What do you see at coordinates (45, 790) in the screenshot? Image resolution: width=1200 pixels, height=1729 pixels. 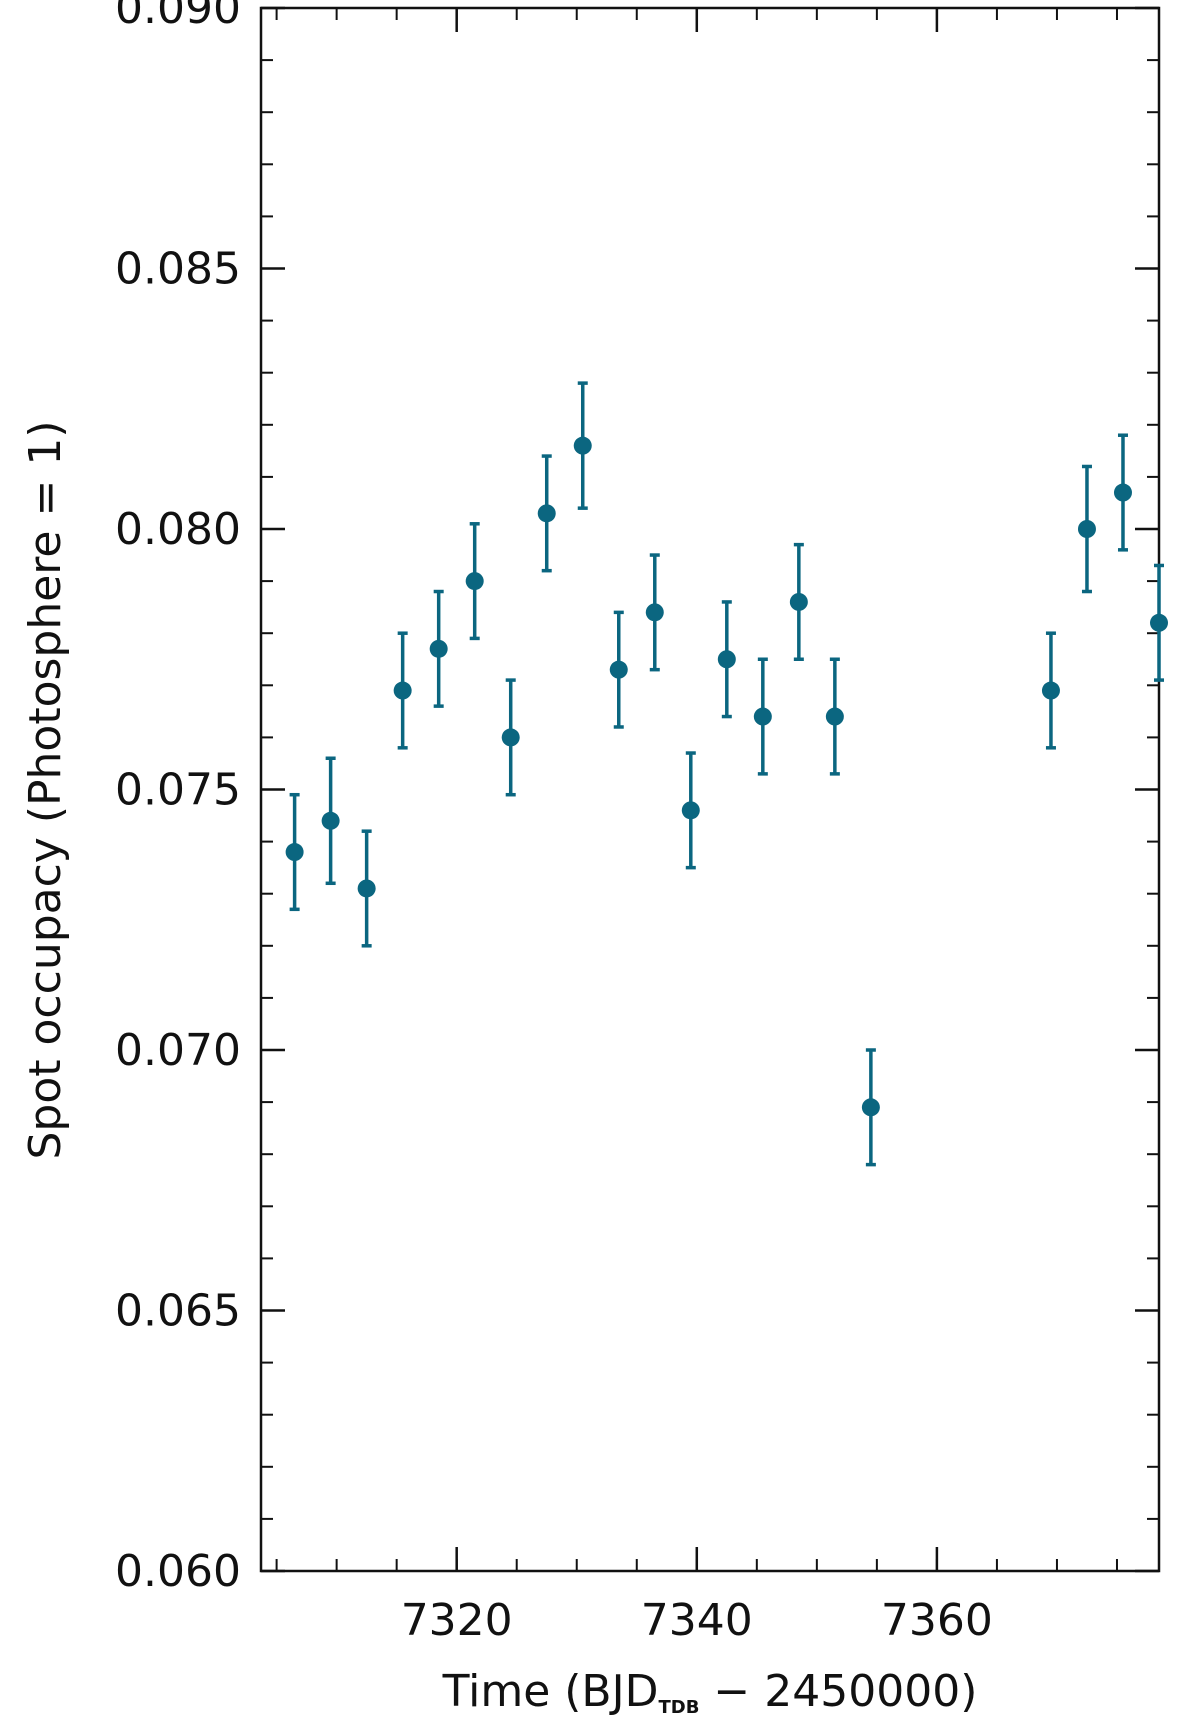 I see `y-axis-title: Spot occupacy (Photosphere = 1)` at bounding box center [45, 790].